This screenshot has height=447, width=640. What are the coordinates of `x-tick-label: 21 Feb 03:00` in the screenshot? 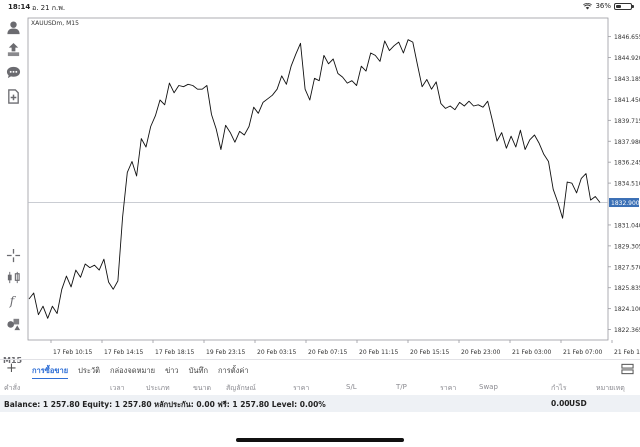 It's located at (532, 352).